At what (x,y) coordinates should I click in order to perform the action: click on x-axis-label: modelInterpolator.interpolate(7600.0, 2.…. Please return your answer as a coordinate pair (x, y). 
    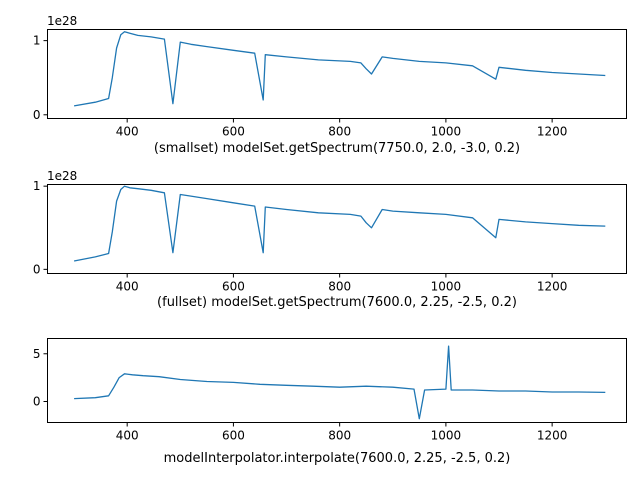
    Looking at the image, I should click on (337, 458).